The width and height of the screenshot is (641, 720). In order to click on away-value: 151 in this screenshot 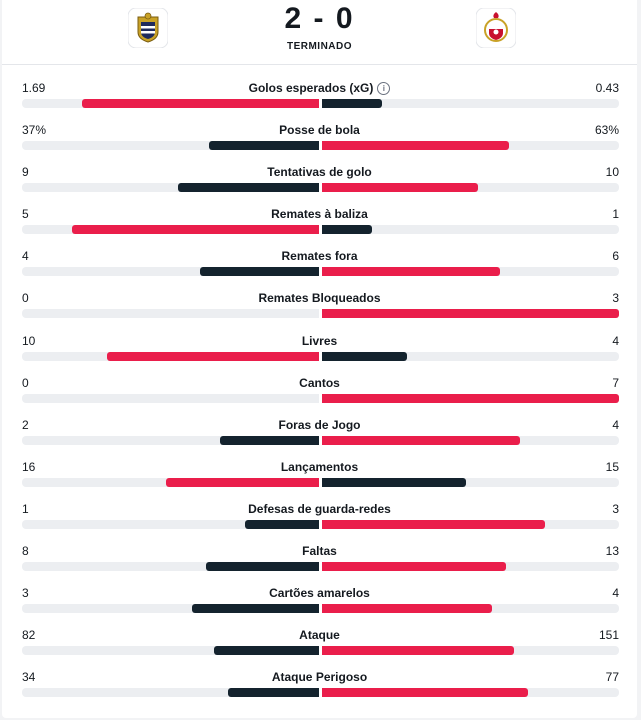, I will do `click(608, 635)`.